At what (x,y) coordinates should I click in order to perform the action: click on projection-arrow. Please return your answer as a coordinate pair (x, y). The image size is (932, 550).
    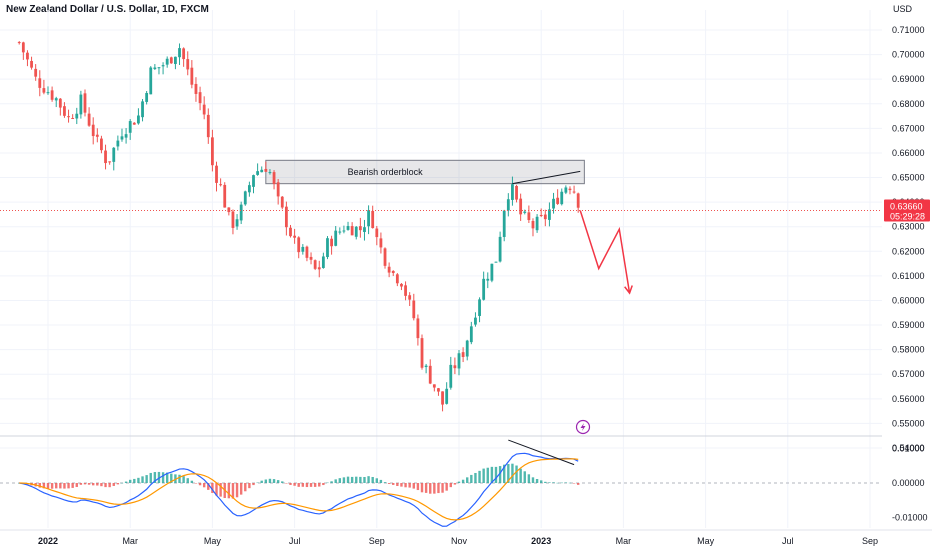
    Looking at the image, I should click on (605, 252).